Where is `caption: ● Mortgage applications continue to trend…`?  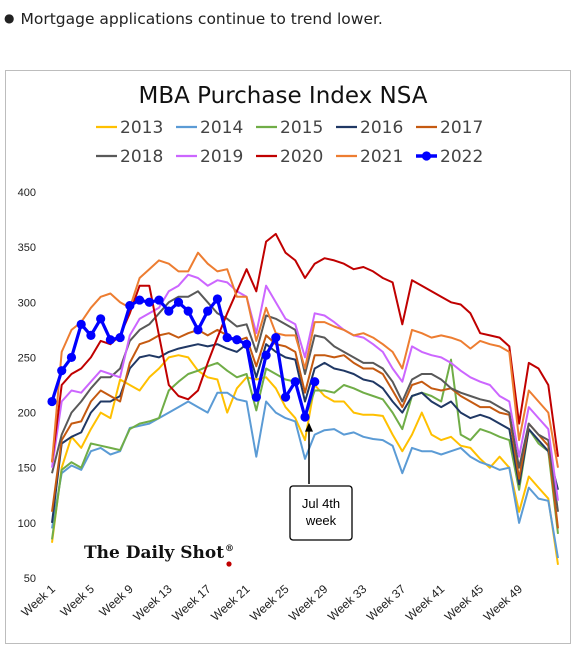 caption: ● Mortgage applications continue to trend… is located at coordinates (193, 19).